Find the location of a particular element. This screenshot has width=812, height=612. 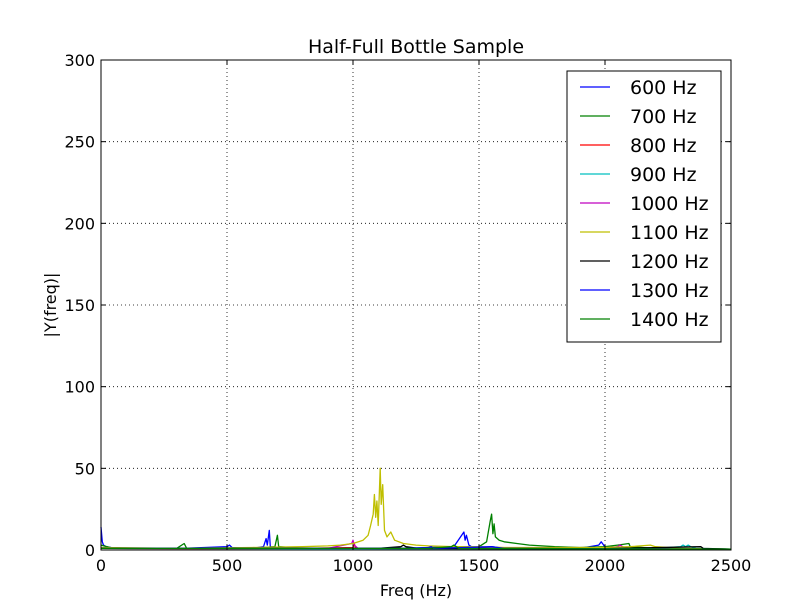

x-tick-label: 1000 is located at coordinates (353, 565).